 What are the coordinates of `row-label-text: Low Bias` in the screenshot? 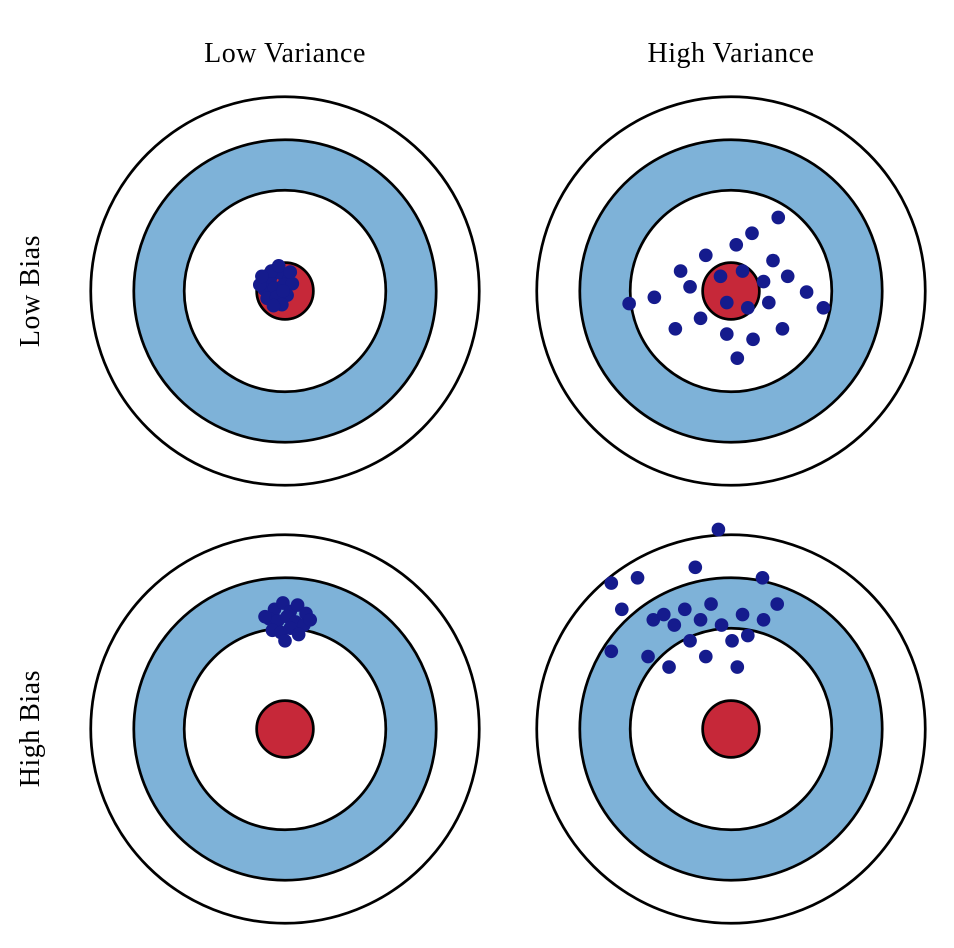 It's located at (30, 291).